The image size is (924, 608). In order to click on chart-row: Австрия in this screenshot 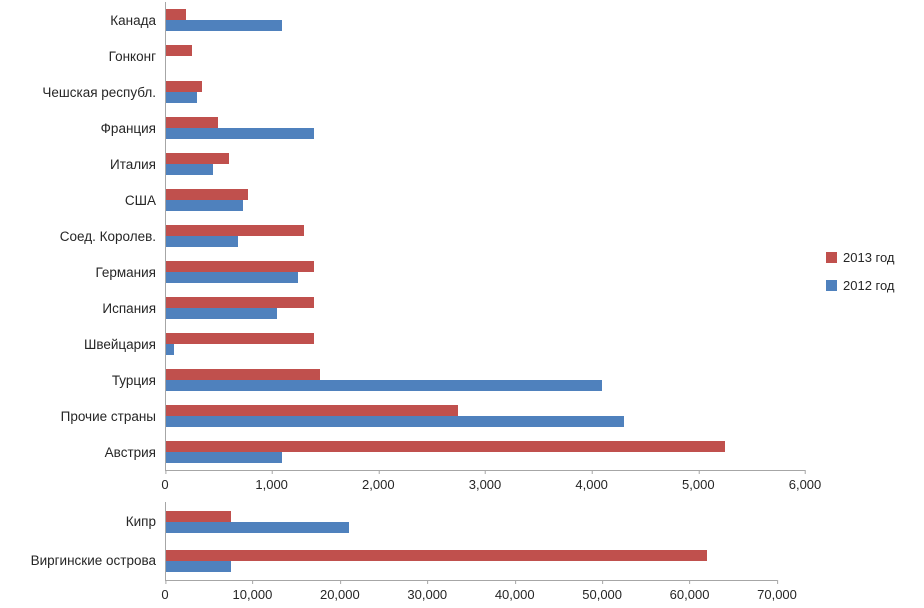, I will do `click(402, 452)`.